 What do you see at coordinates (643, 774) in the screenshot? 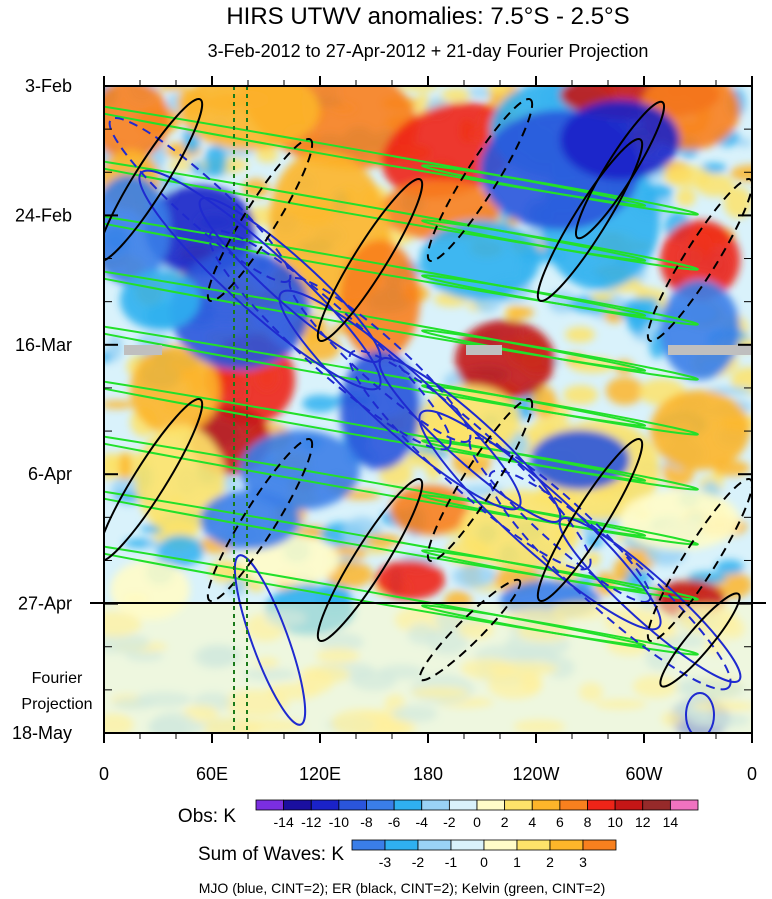
I see `x-tick-label: 60W` at bounding box center [643, 774].